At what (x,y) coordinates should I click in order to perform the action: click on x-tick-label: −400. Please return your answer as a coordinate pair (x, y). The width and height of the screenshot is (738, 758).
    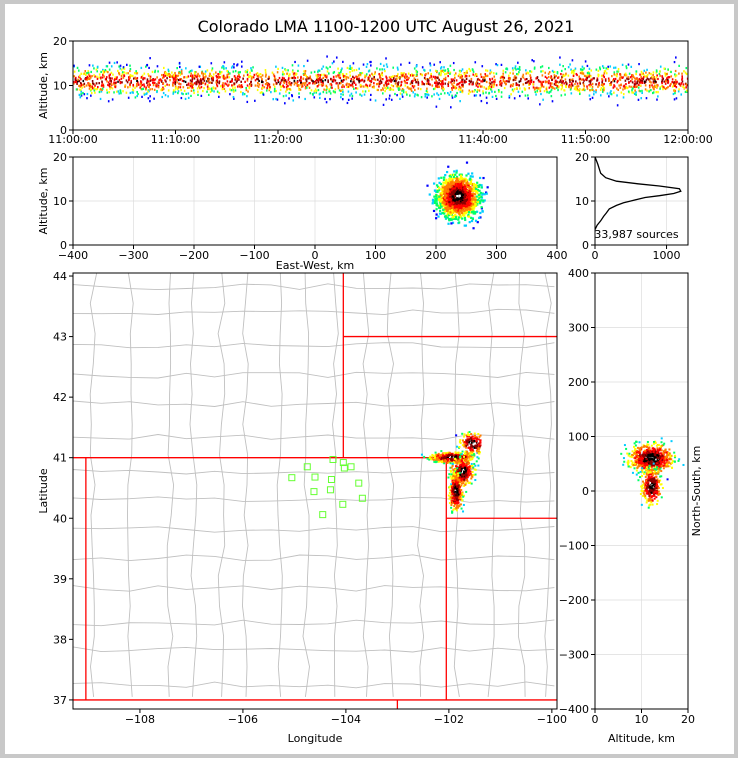
    Looking at the image, I should click on (73, 255).